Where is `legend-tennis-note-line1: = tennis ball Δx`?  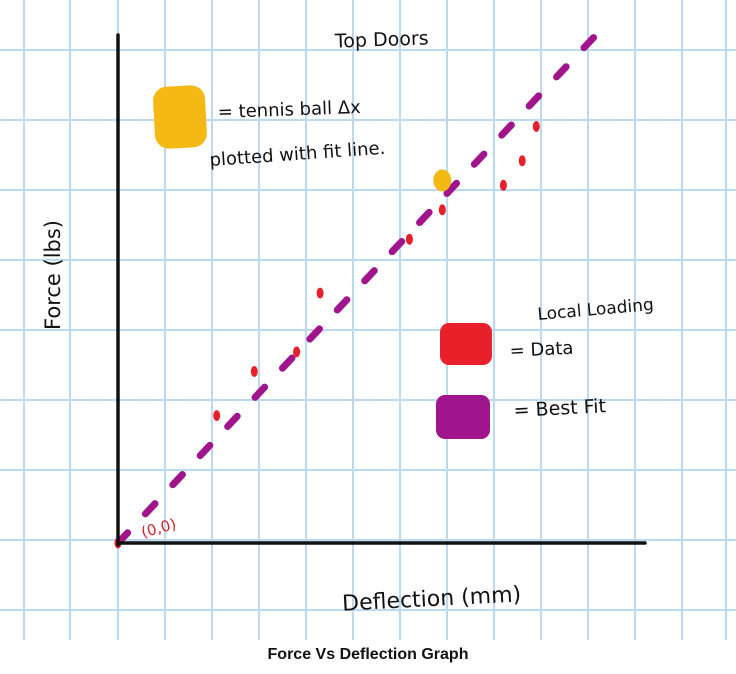
legend-tennis-note-line1: = tennis ball Δx is located at coordinates (289, 110).